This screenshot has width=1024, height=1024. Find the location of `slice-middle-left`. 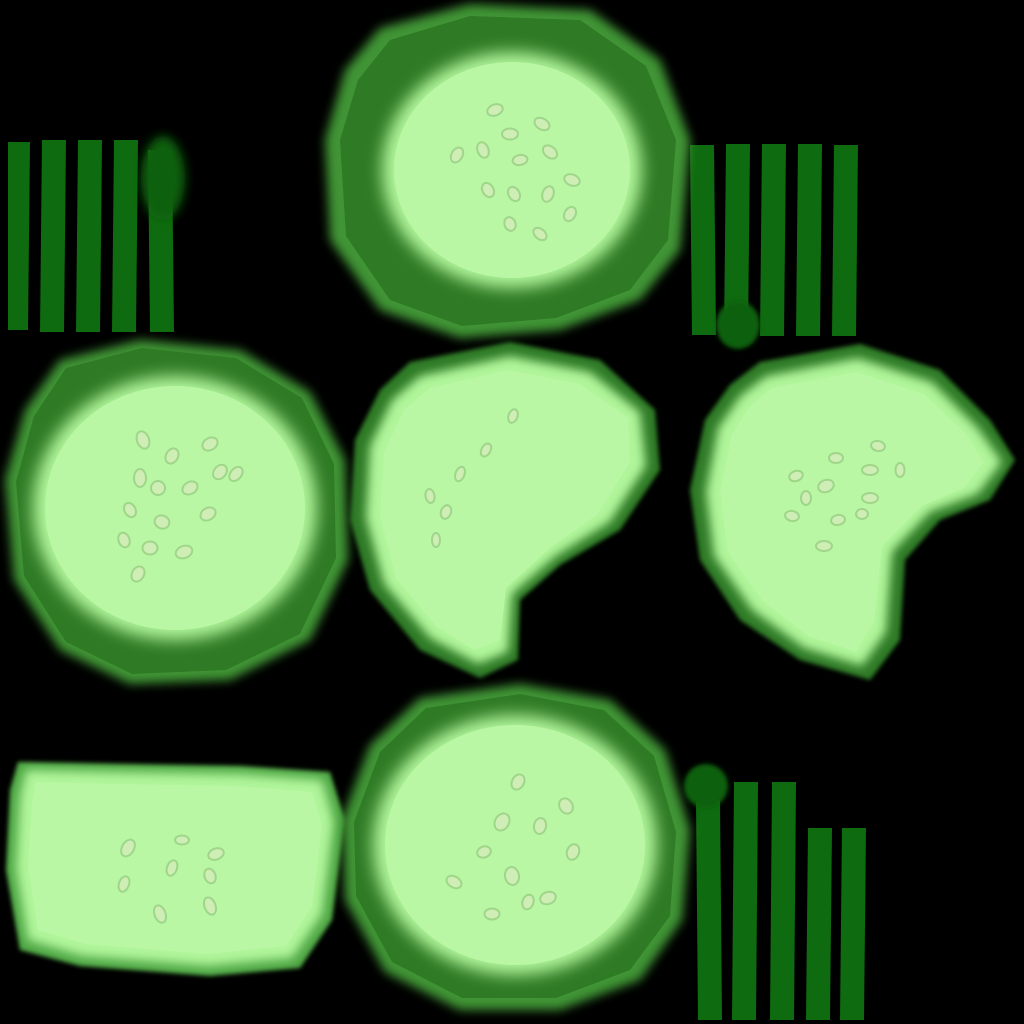

slice-middle-left is located at coordinates (176, 512).